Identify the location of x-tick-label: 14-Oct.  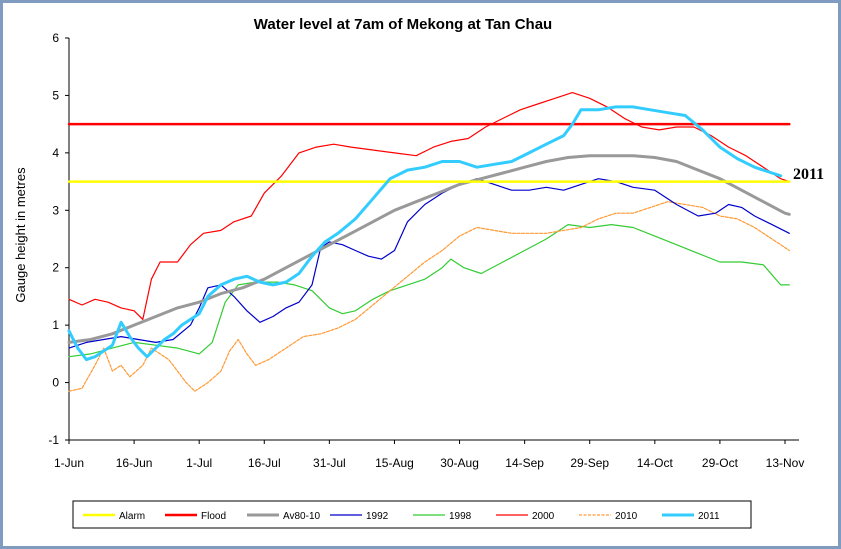
(655, 463).